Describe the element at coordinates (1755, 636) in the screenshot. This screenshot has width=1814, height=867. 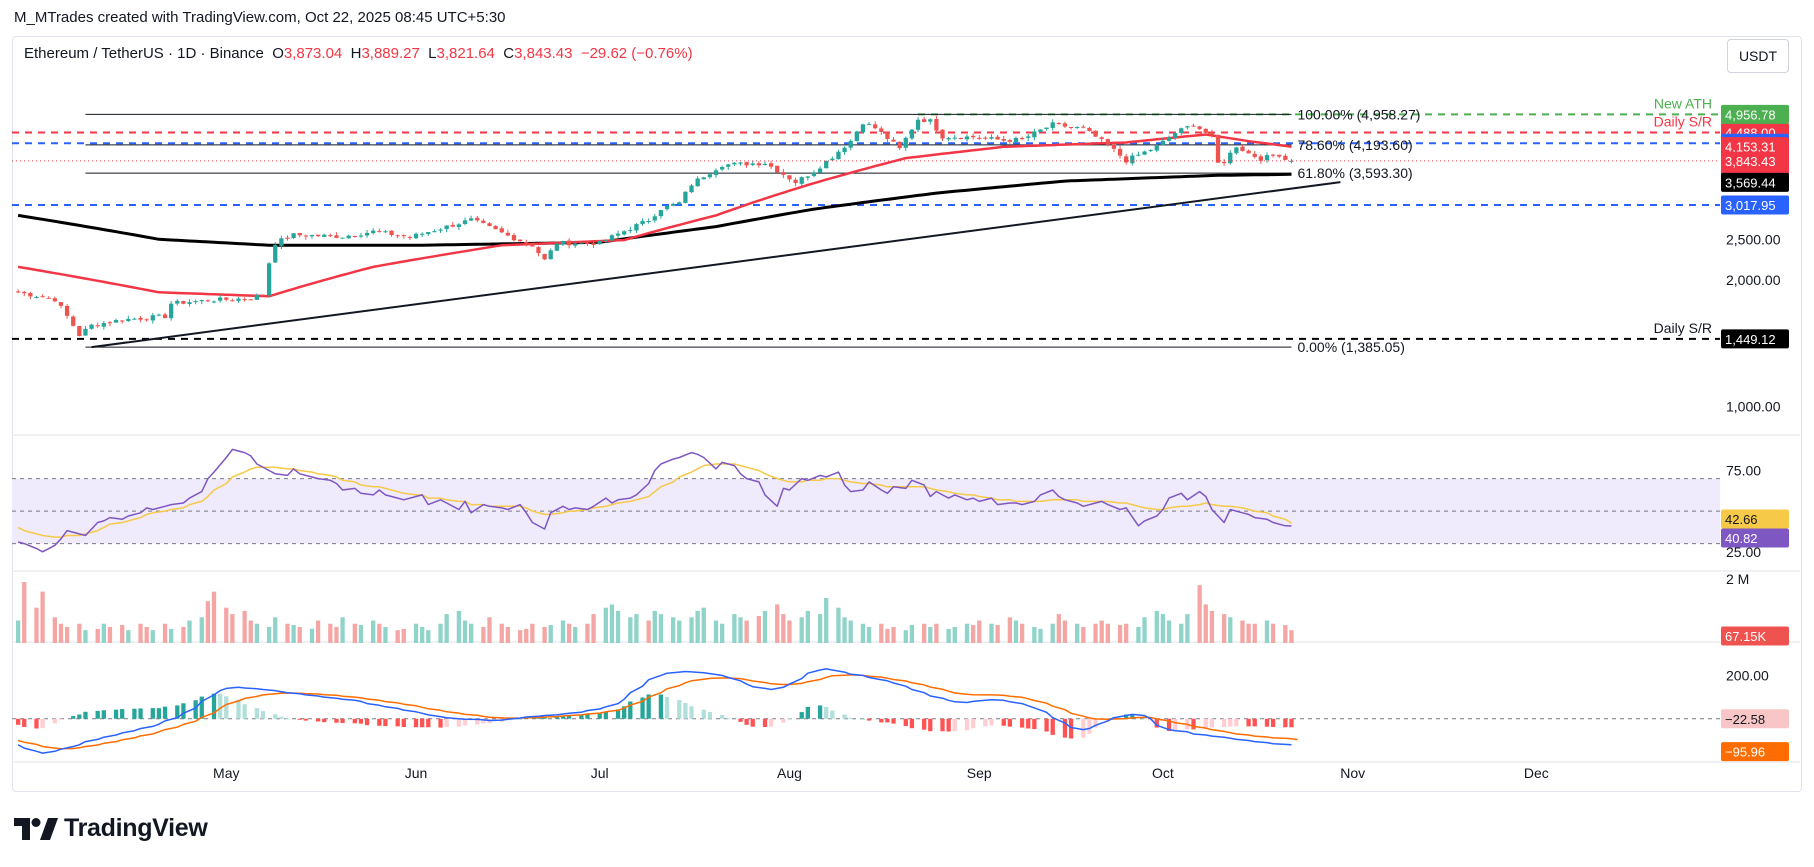
I see `volume-badge` at that location.